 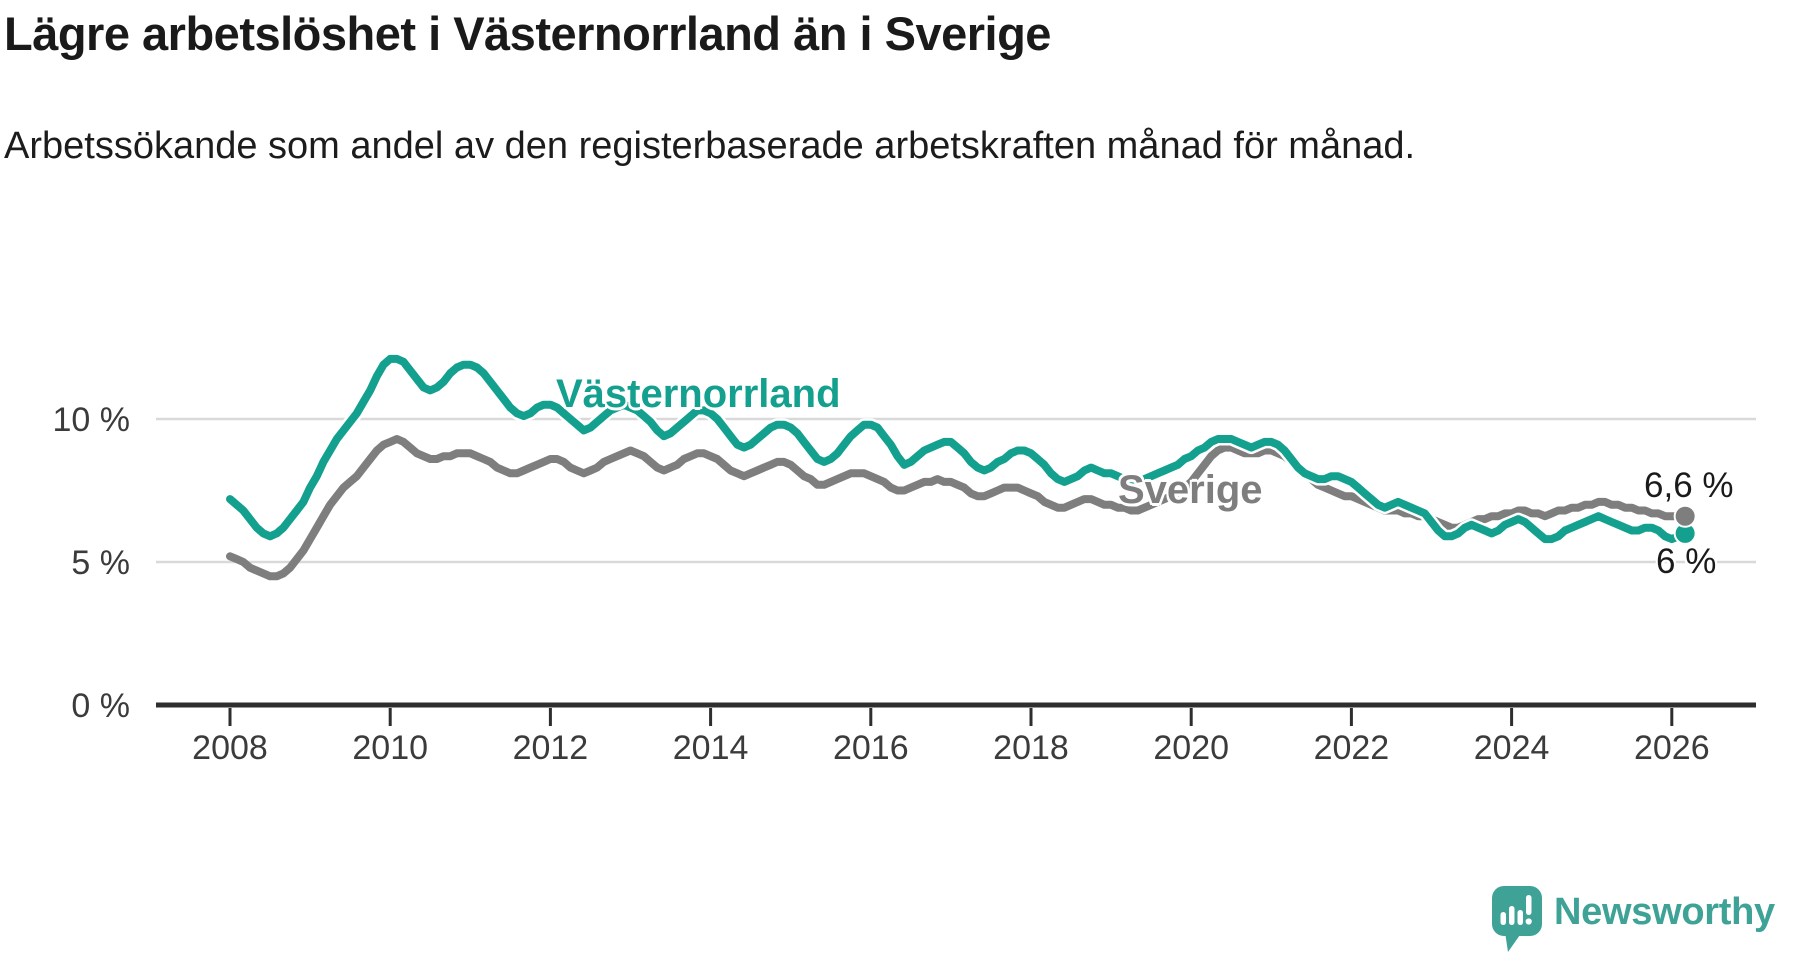 What do you see at coordinates (390, 748) in the screenshot?
I see `x-tick-label-2010: 2010` at bounding box center [390, 748].